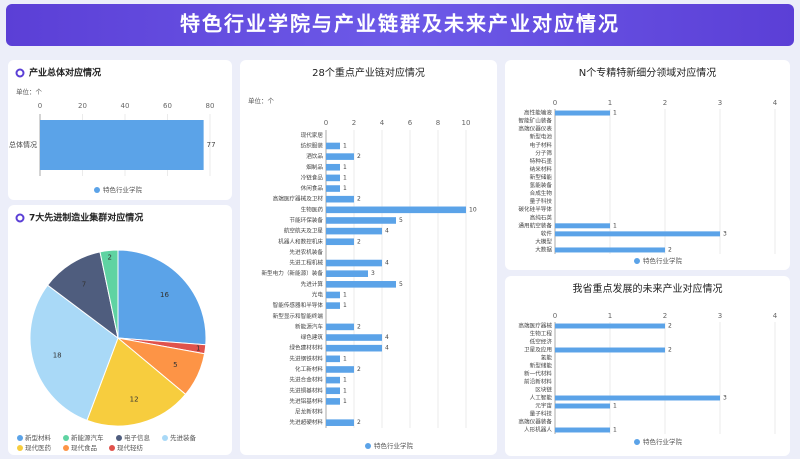 This screenshot has height=459, width=800. Describe the element at coordinates (20, 73) in the screenshot. I see `panel-icon` at that location.